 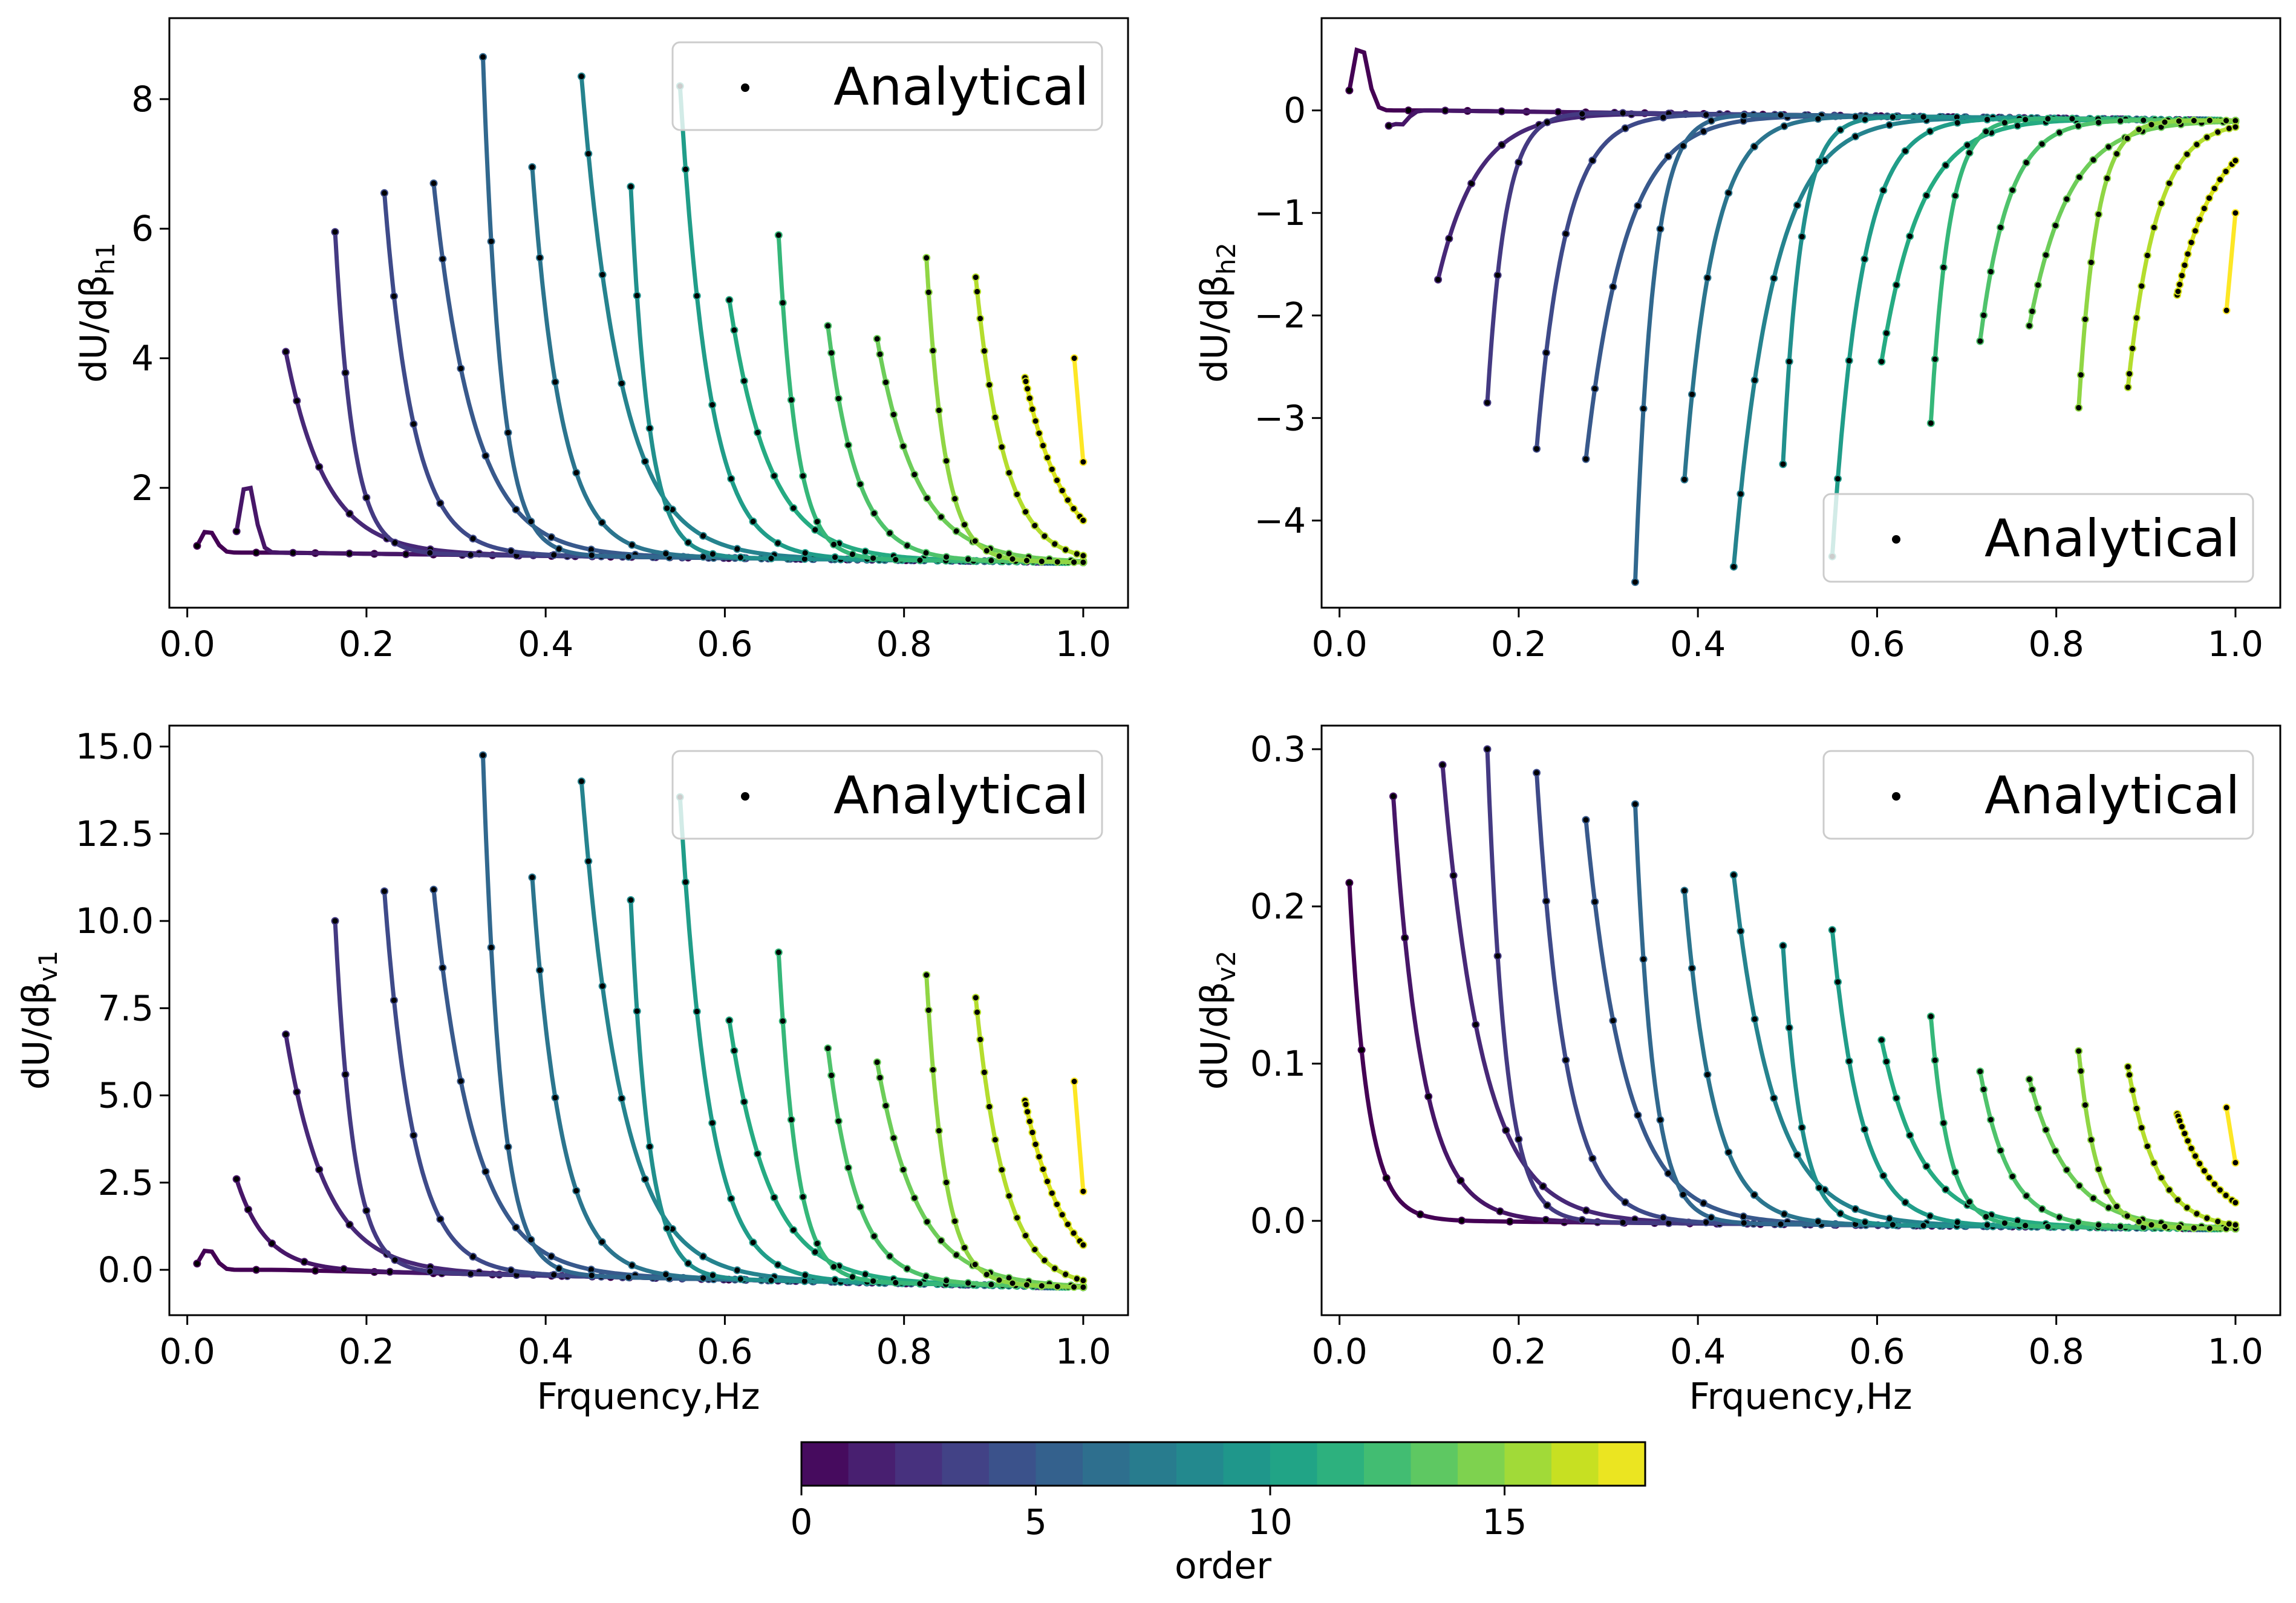 I want to click on x-tick-label: 0.6, so click(x=725, y=1351).